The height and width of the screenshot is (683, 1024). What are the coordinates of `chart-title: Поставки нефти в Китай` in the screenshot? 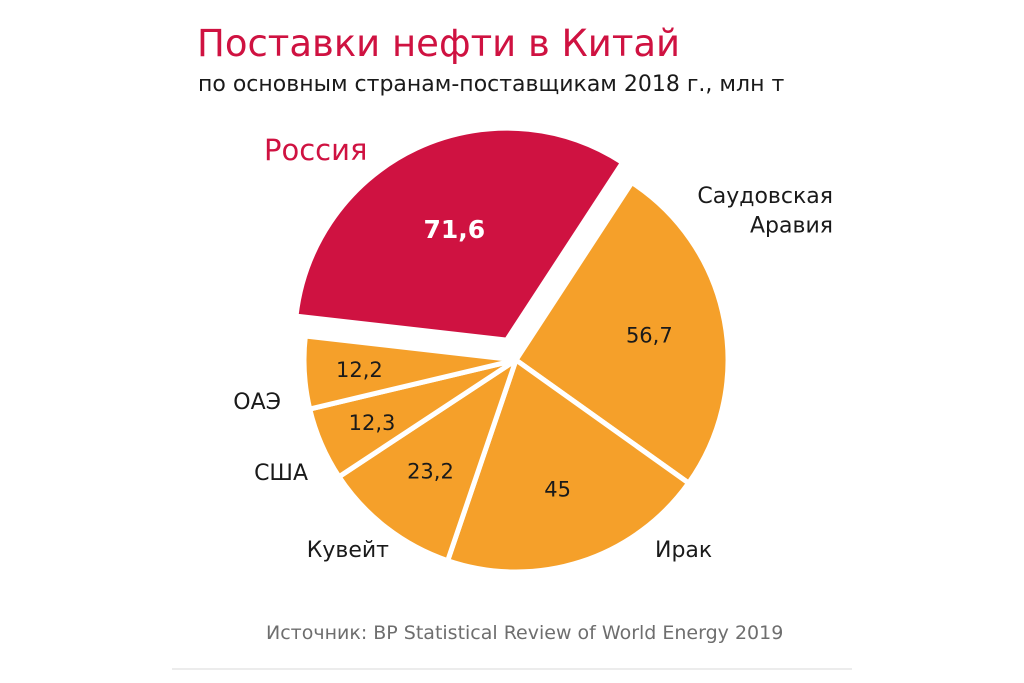 It's located at (439, 43).